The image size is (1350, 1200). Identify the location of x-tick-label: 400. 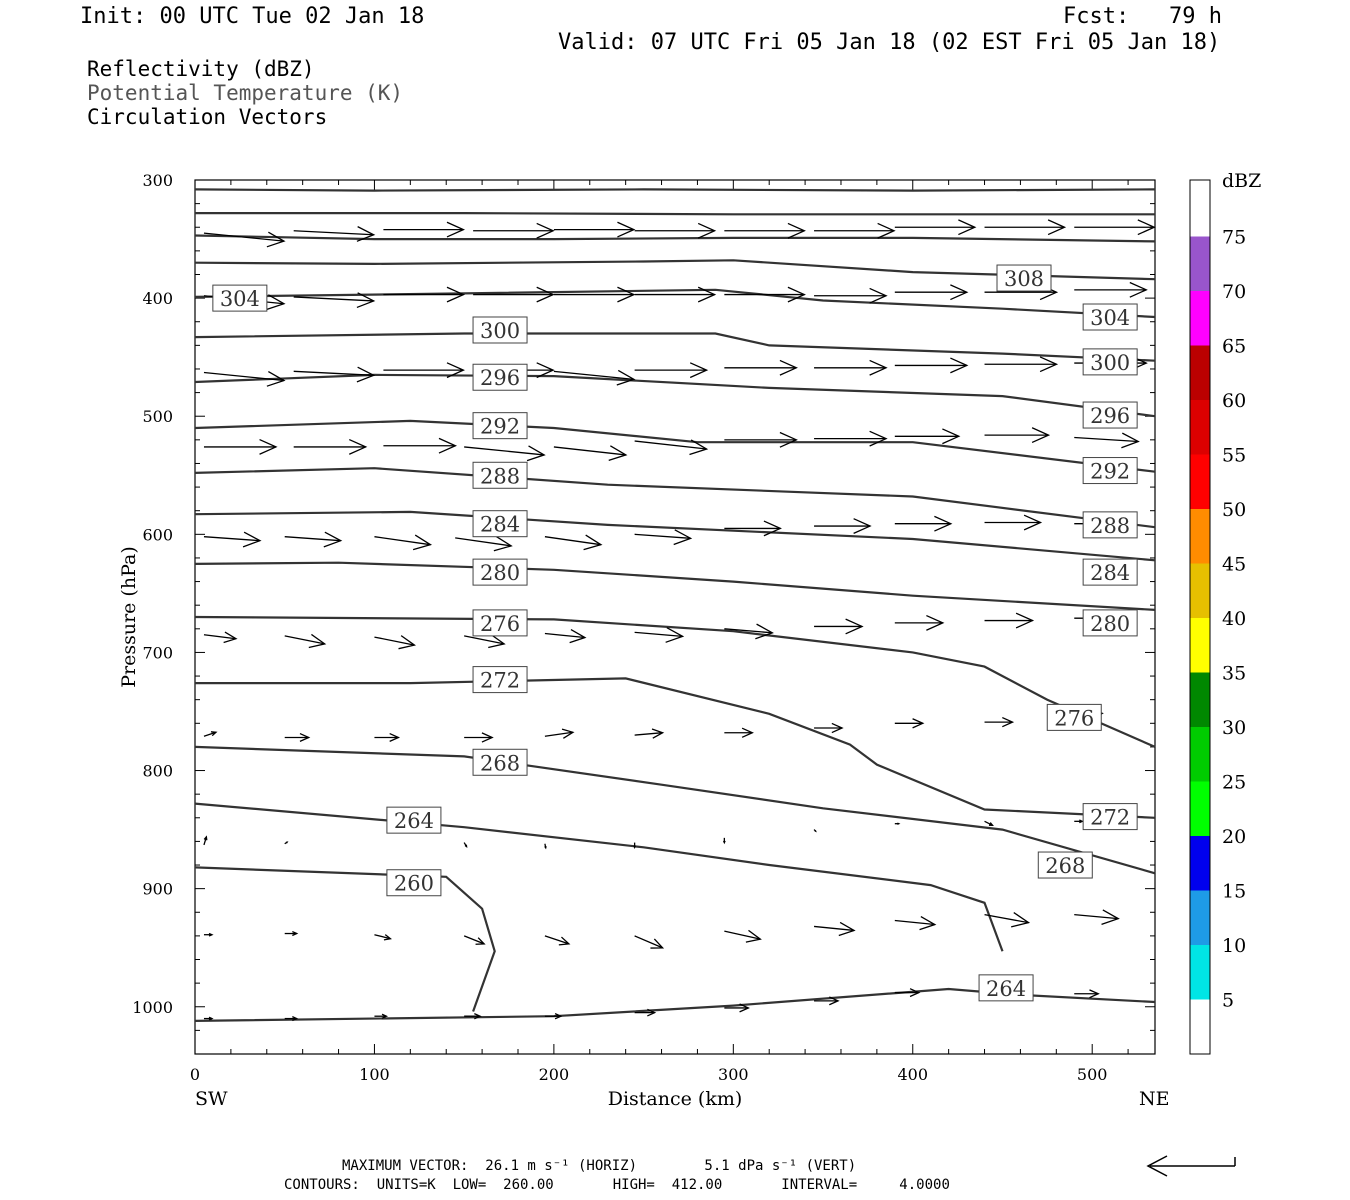
(912, 1074).